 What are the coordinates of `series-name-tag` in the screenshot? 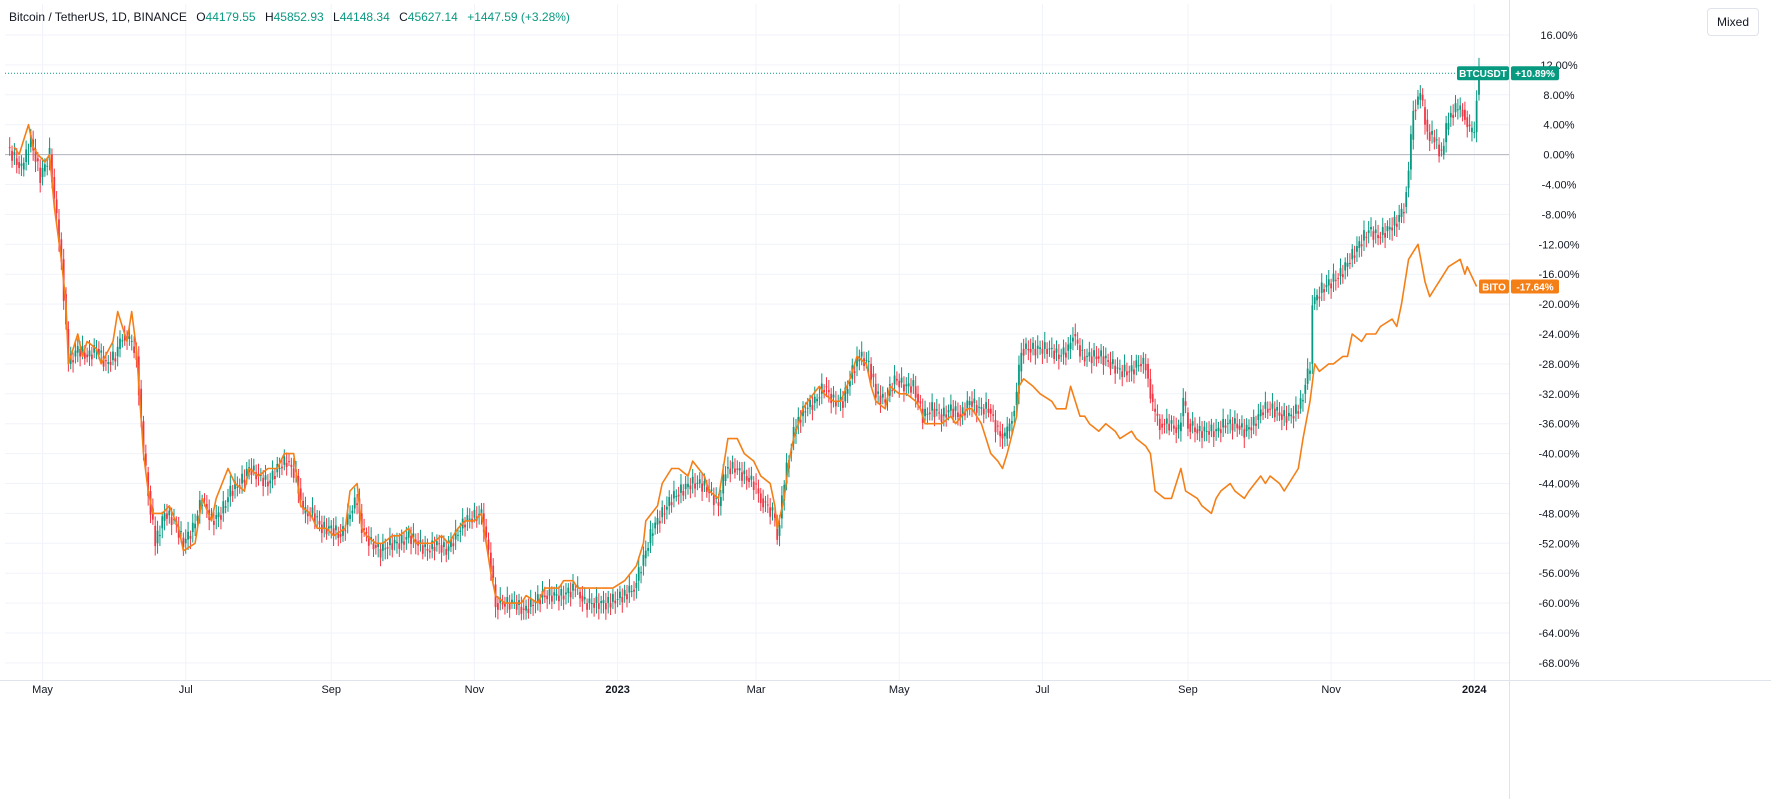 It's located at (1483, 73).